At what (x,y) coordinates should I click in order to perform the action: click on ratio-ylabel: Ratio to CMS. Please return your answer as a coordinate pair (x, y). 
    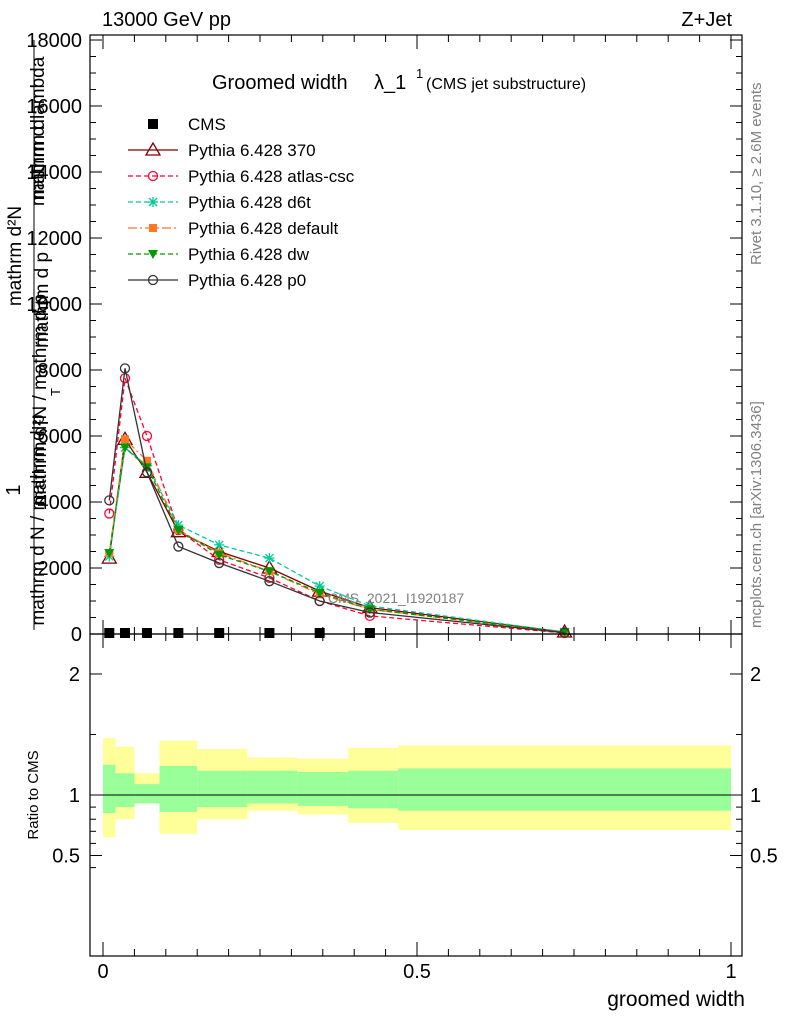
    Looking at the image, I should click on (33, 794).